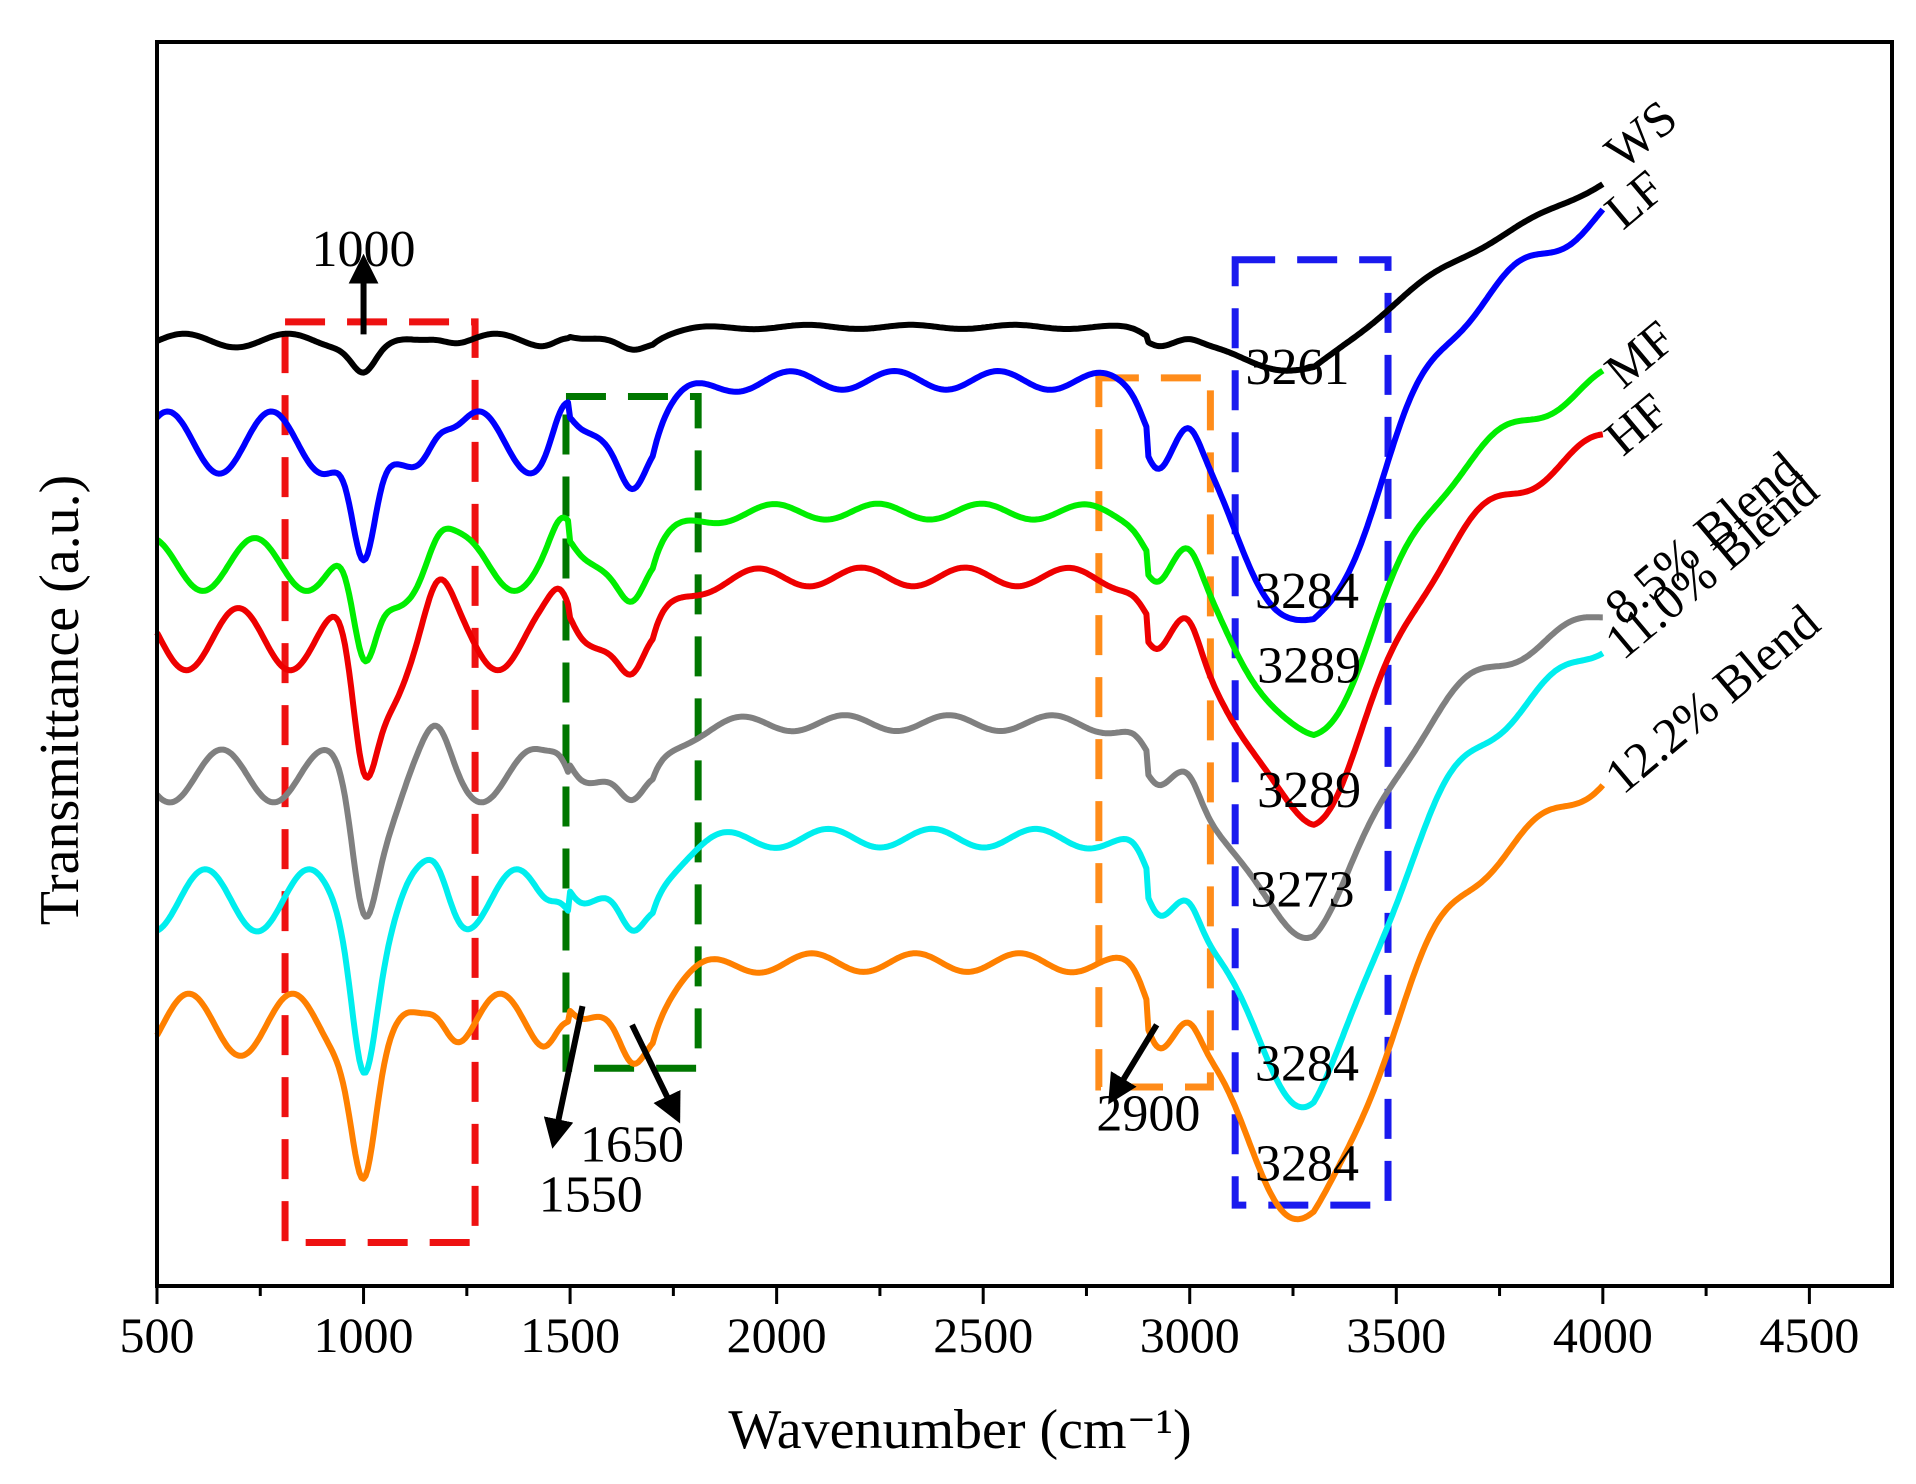 The height and width of the screenshot is (1484, 1916). What do you see at coordinates (983, 1335) in the screenshot?
I see `x-tick-label: 2500` at bounding box center [983, 1335].